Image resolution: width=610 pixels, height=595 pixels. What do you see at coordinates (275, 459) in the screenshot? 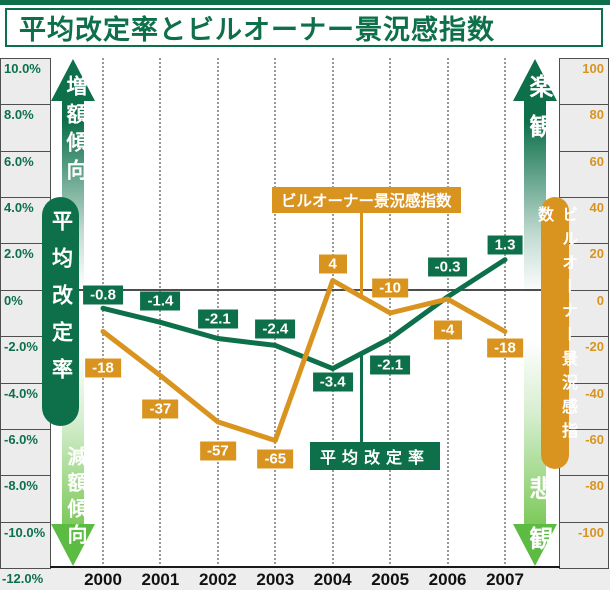
I see `data-point-label: -65` at bounding box center [275, 459].